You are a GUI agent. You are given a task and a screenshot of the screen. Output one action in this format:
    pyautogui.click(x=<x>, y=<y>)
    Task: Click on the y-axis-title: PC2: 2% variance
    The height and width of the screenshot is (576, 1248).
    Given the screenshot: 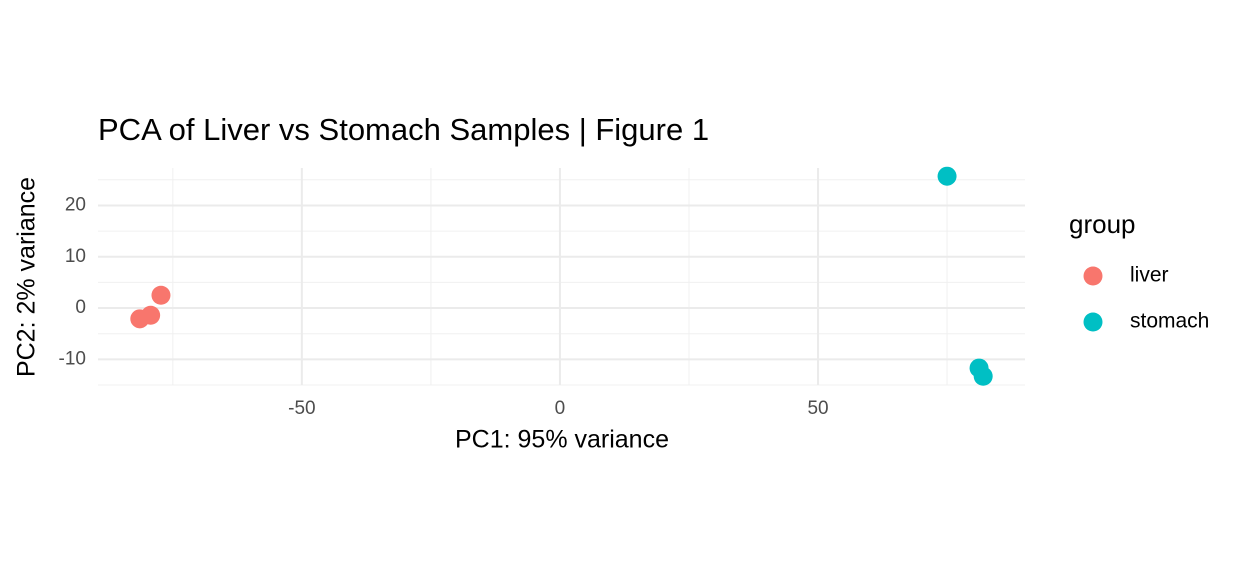 What is the action you would take?
    pyautogui.click(x=27, y=277)
    